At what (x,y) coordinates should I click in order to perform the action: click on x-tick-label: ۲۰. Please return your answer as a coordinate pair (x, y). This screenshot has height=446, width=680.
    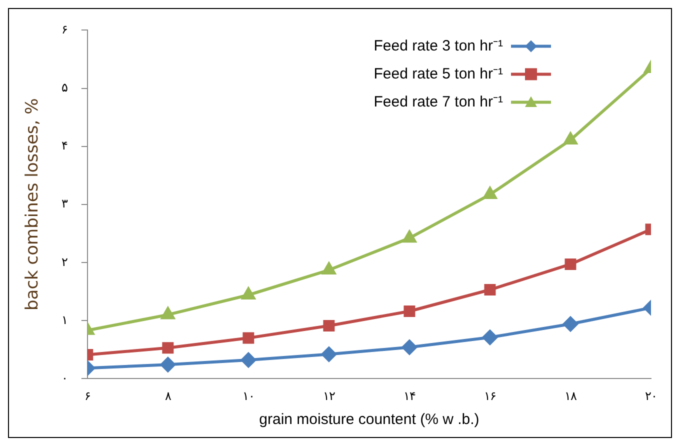
    Looking at the image, I should click on (651, 396).